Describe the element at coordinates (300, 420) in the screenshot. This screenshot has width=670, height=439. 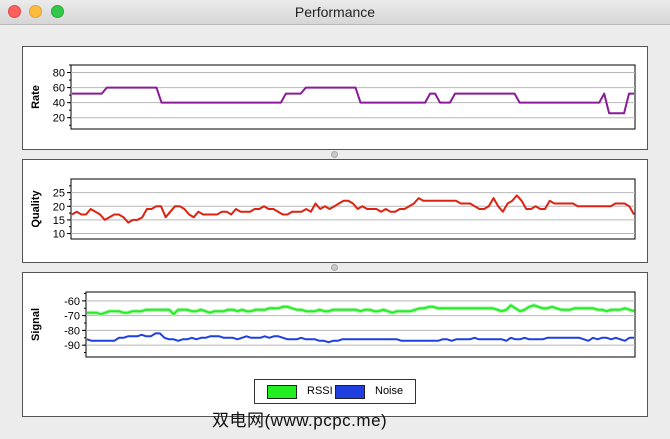
I see `watermark-text: 双电网(www.pcpc.me)` at that location.